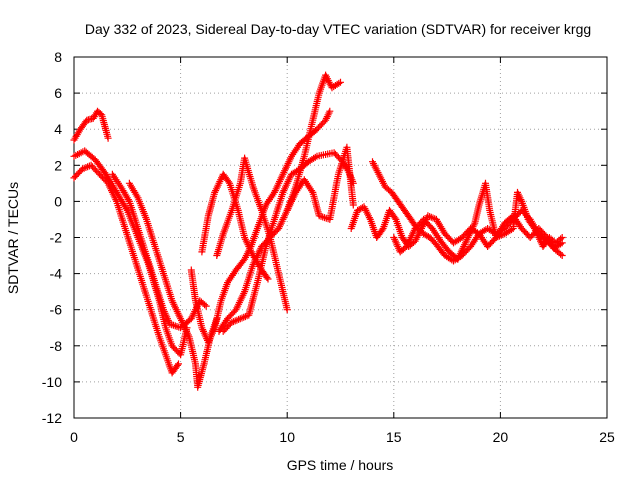 This screenshot has width=640, height=480. What do you see at coordinates (340, 465) in the screenshot?
I see `x-axis-label: GPS time / hours` at bounding box center [340, 465].